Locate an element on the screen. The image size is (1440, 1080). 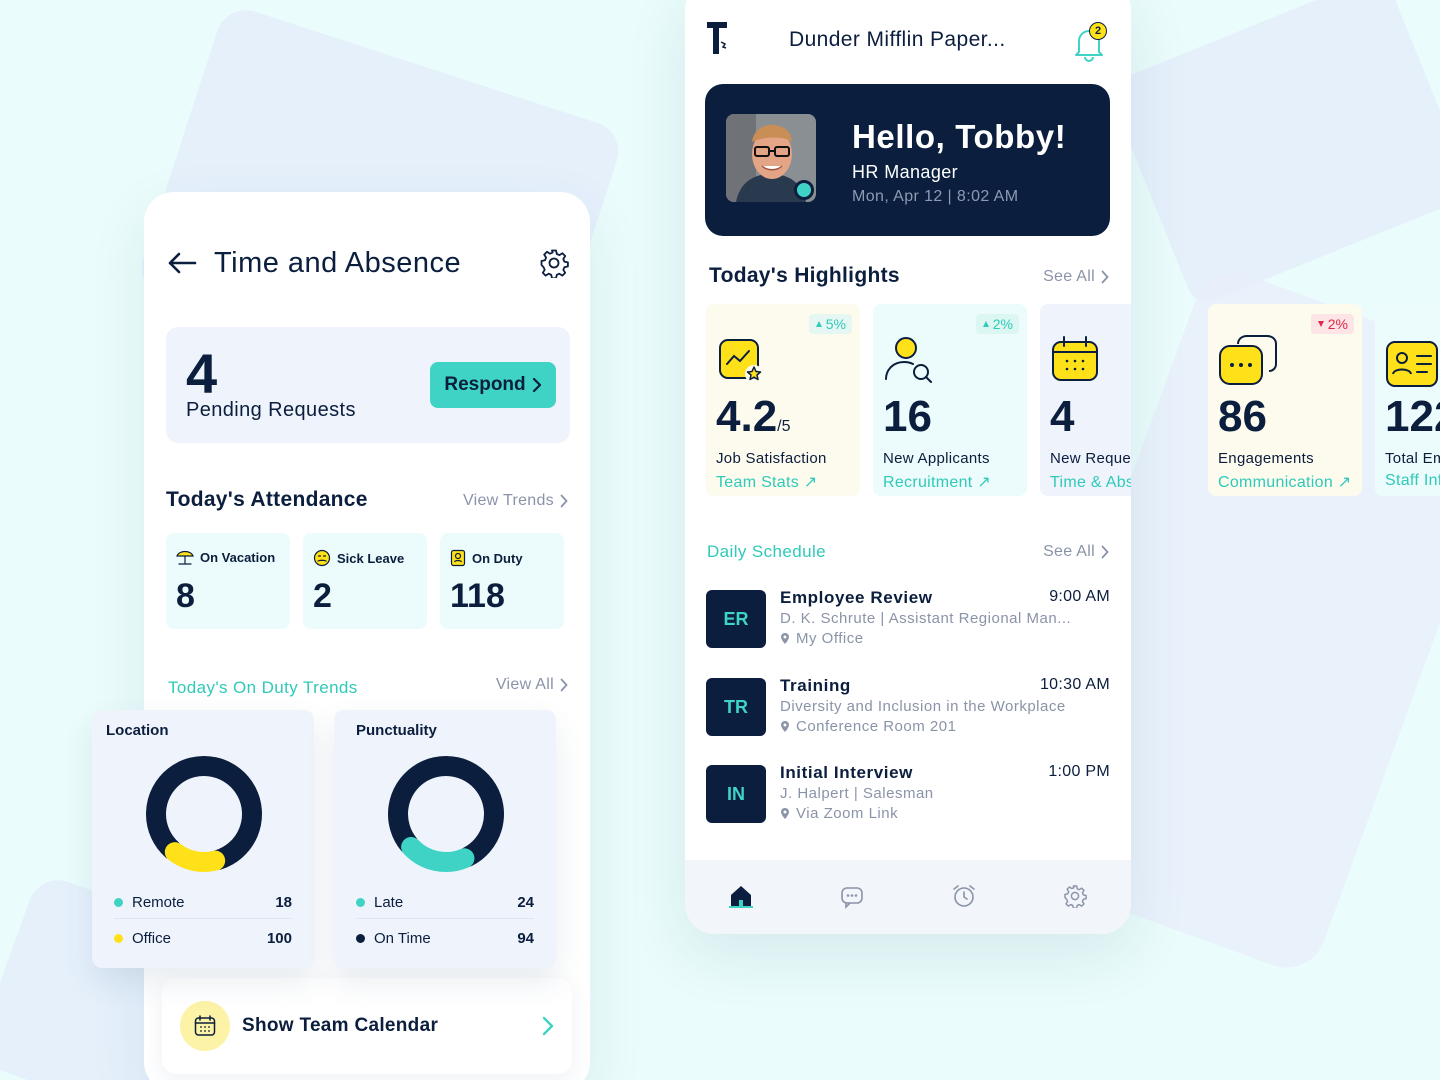
event-location: Via Zoom Link is located at coordinates (839, 813).